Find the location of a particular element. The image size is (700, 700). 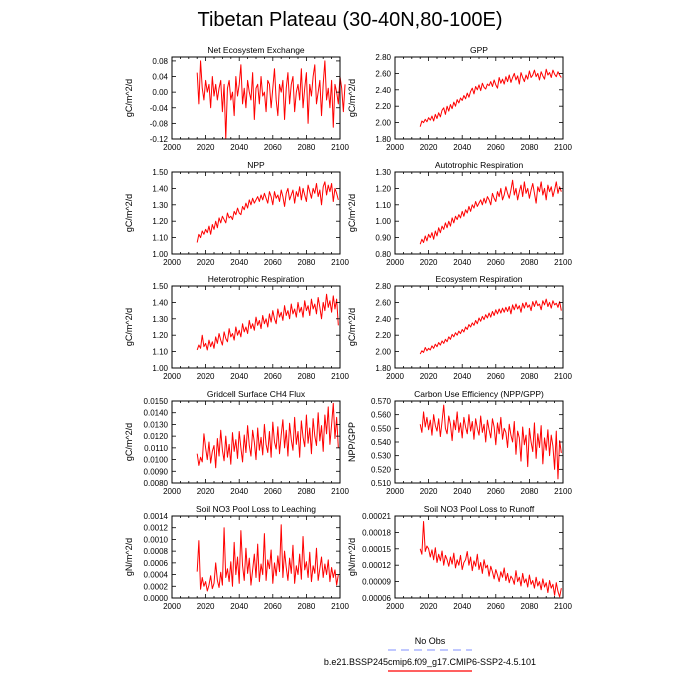

panel-title: Ecosystem Respiration is located at coordinates (479, 279).